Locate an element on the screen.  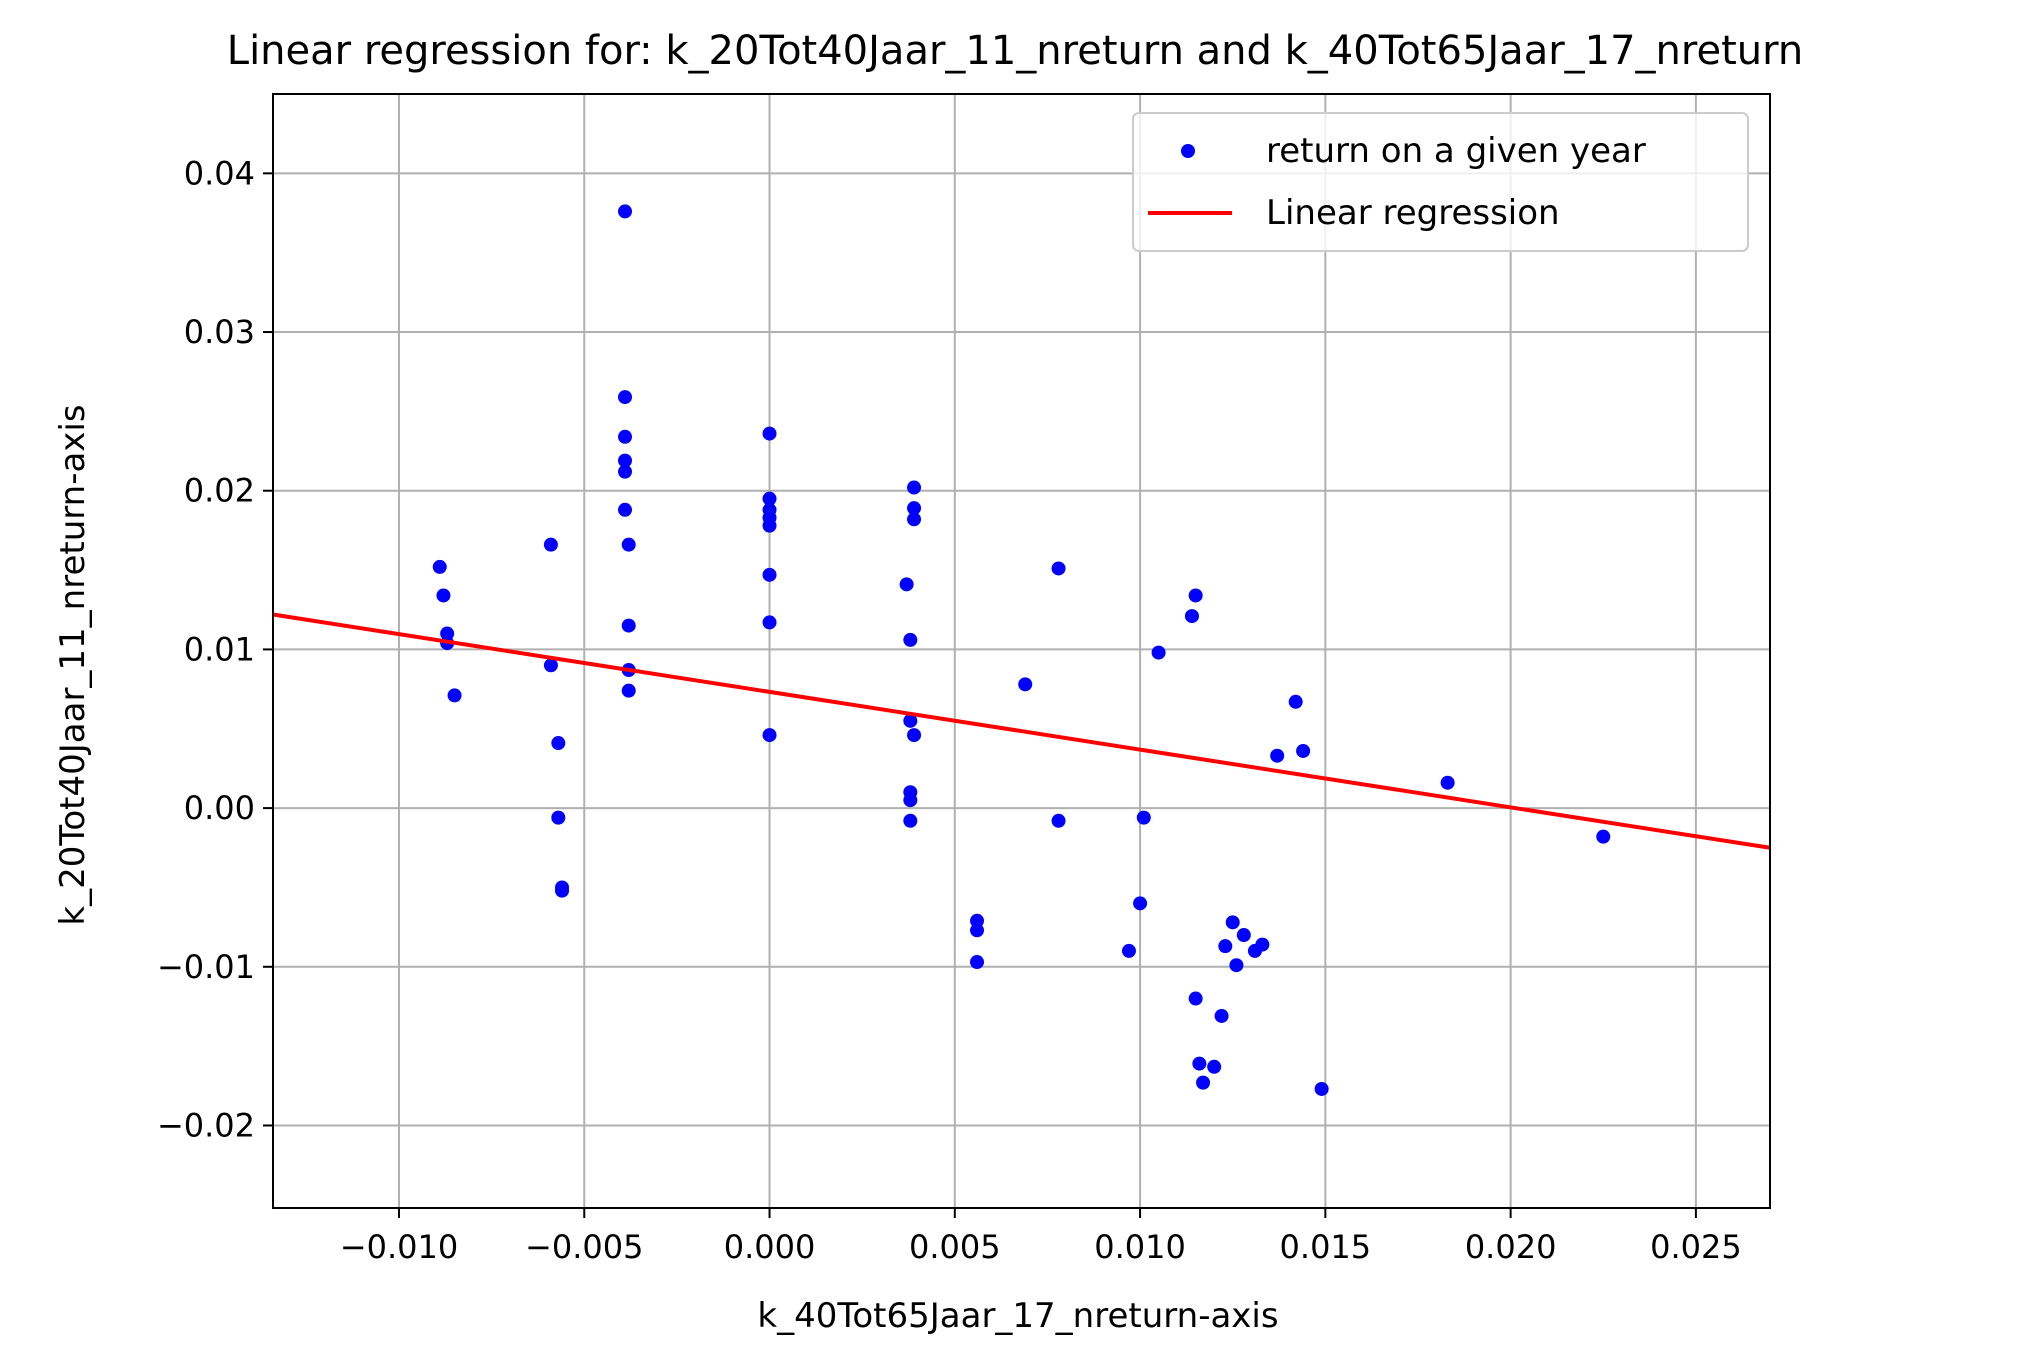
x-tick-label: 0.010 is located at coordinates (1140, 1247).